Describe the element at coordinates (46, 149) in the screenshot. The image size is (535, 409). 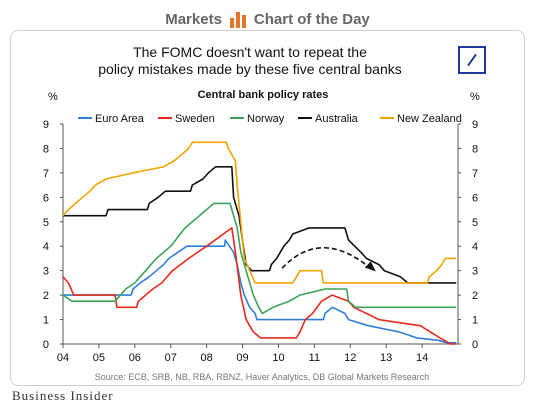
I see `y-tick-left-label: 8` at that location.